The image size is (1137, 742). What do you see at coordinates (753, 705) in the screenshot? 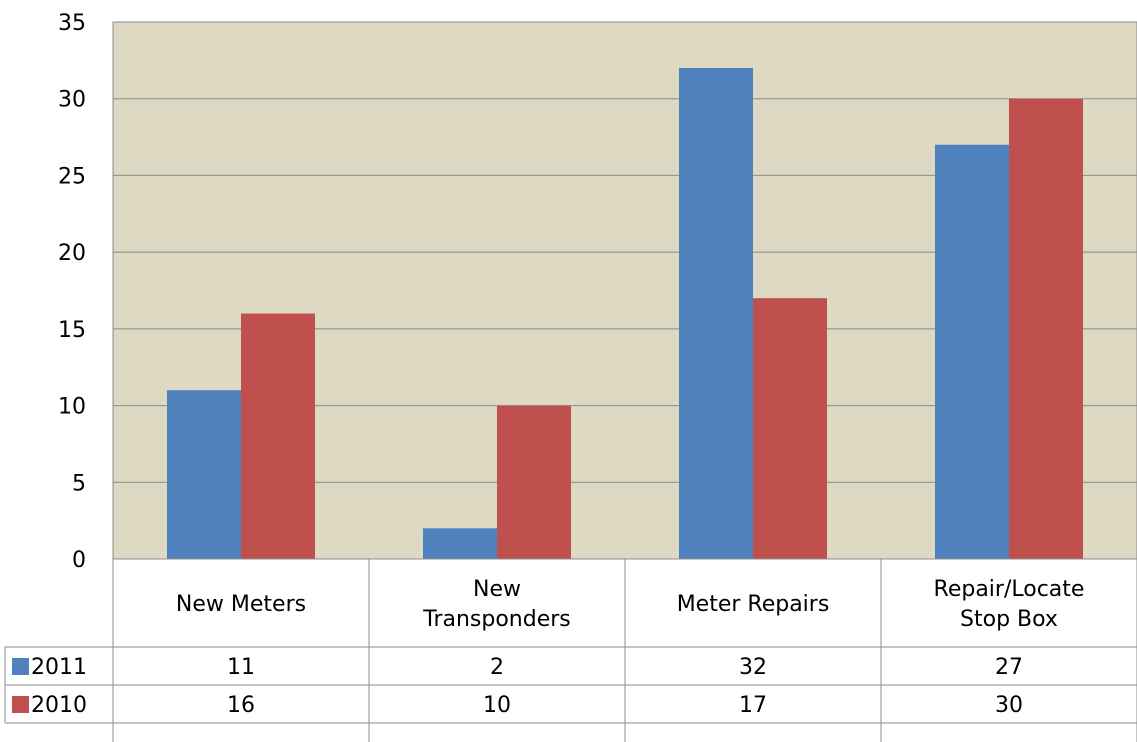
I see `table-cell: 17` at bounding box center [753, 705].